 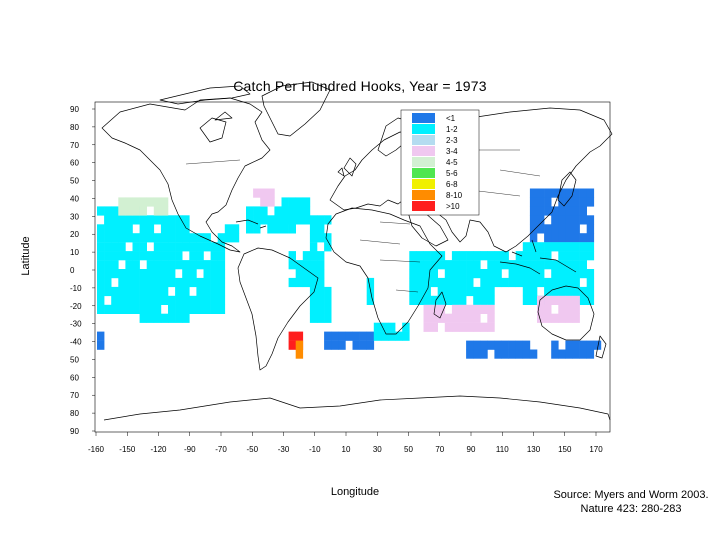 What do you see at coordinates (346, 449) in the screenshot?
I see `x-tick-label: 10` at bounding box center [346, 449].